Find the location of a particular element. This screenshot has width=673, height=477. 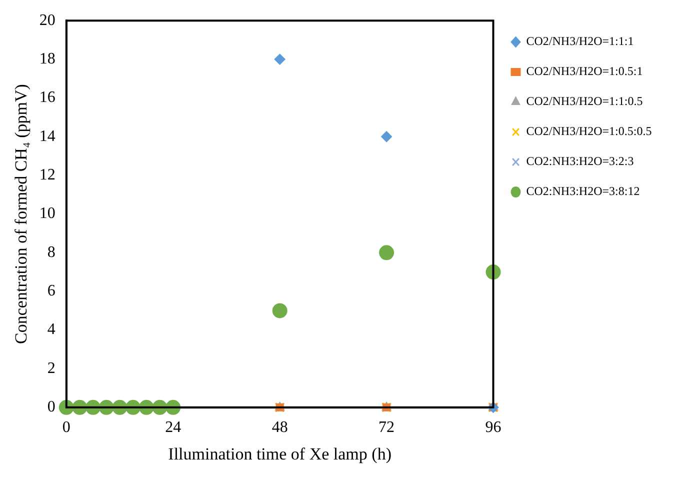

y-tick-label: 4 is located at coordinates (51, 329).